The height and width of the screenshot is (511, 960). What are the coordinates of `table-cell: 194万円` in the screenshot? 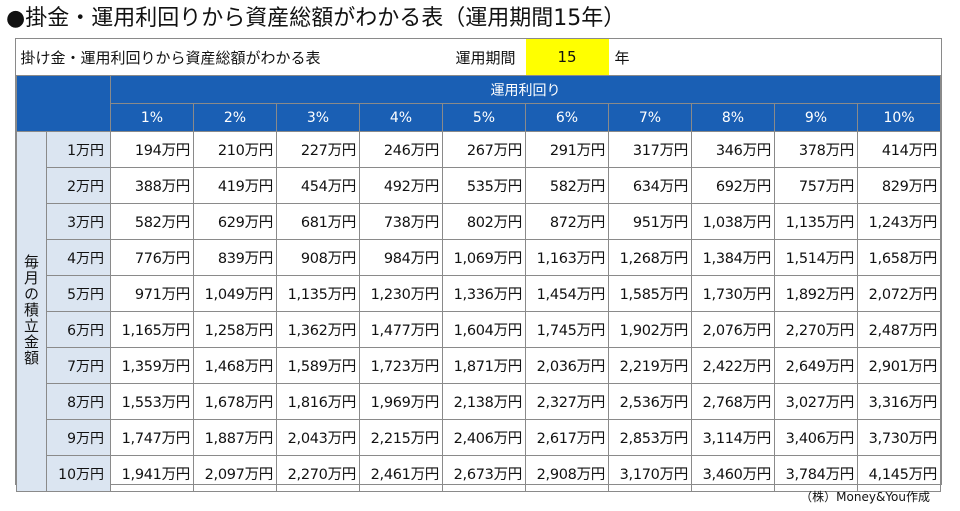 It's located at (152, 149).